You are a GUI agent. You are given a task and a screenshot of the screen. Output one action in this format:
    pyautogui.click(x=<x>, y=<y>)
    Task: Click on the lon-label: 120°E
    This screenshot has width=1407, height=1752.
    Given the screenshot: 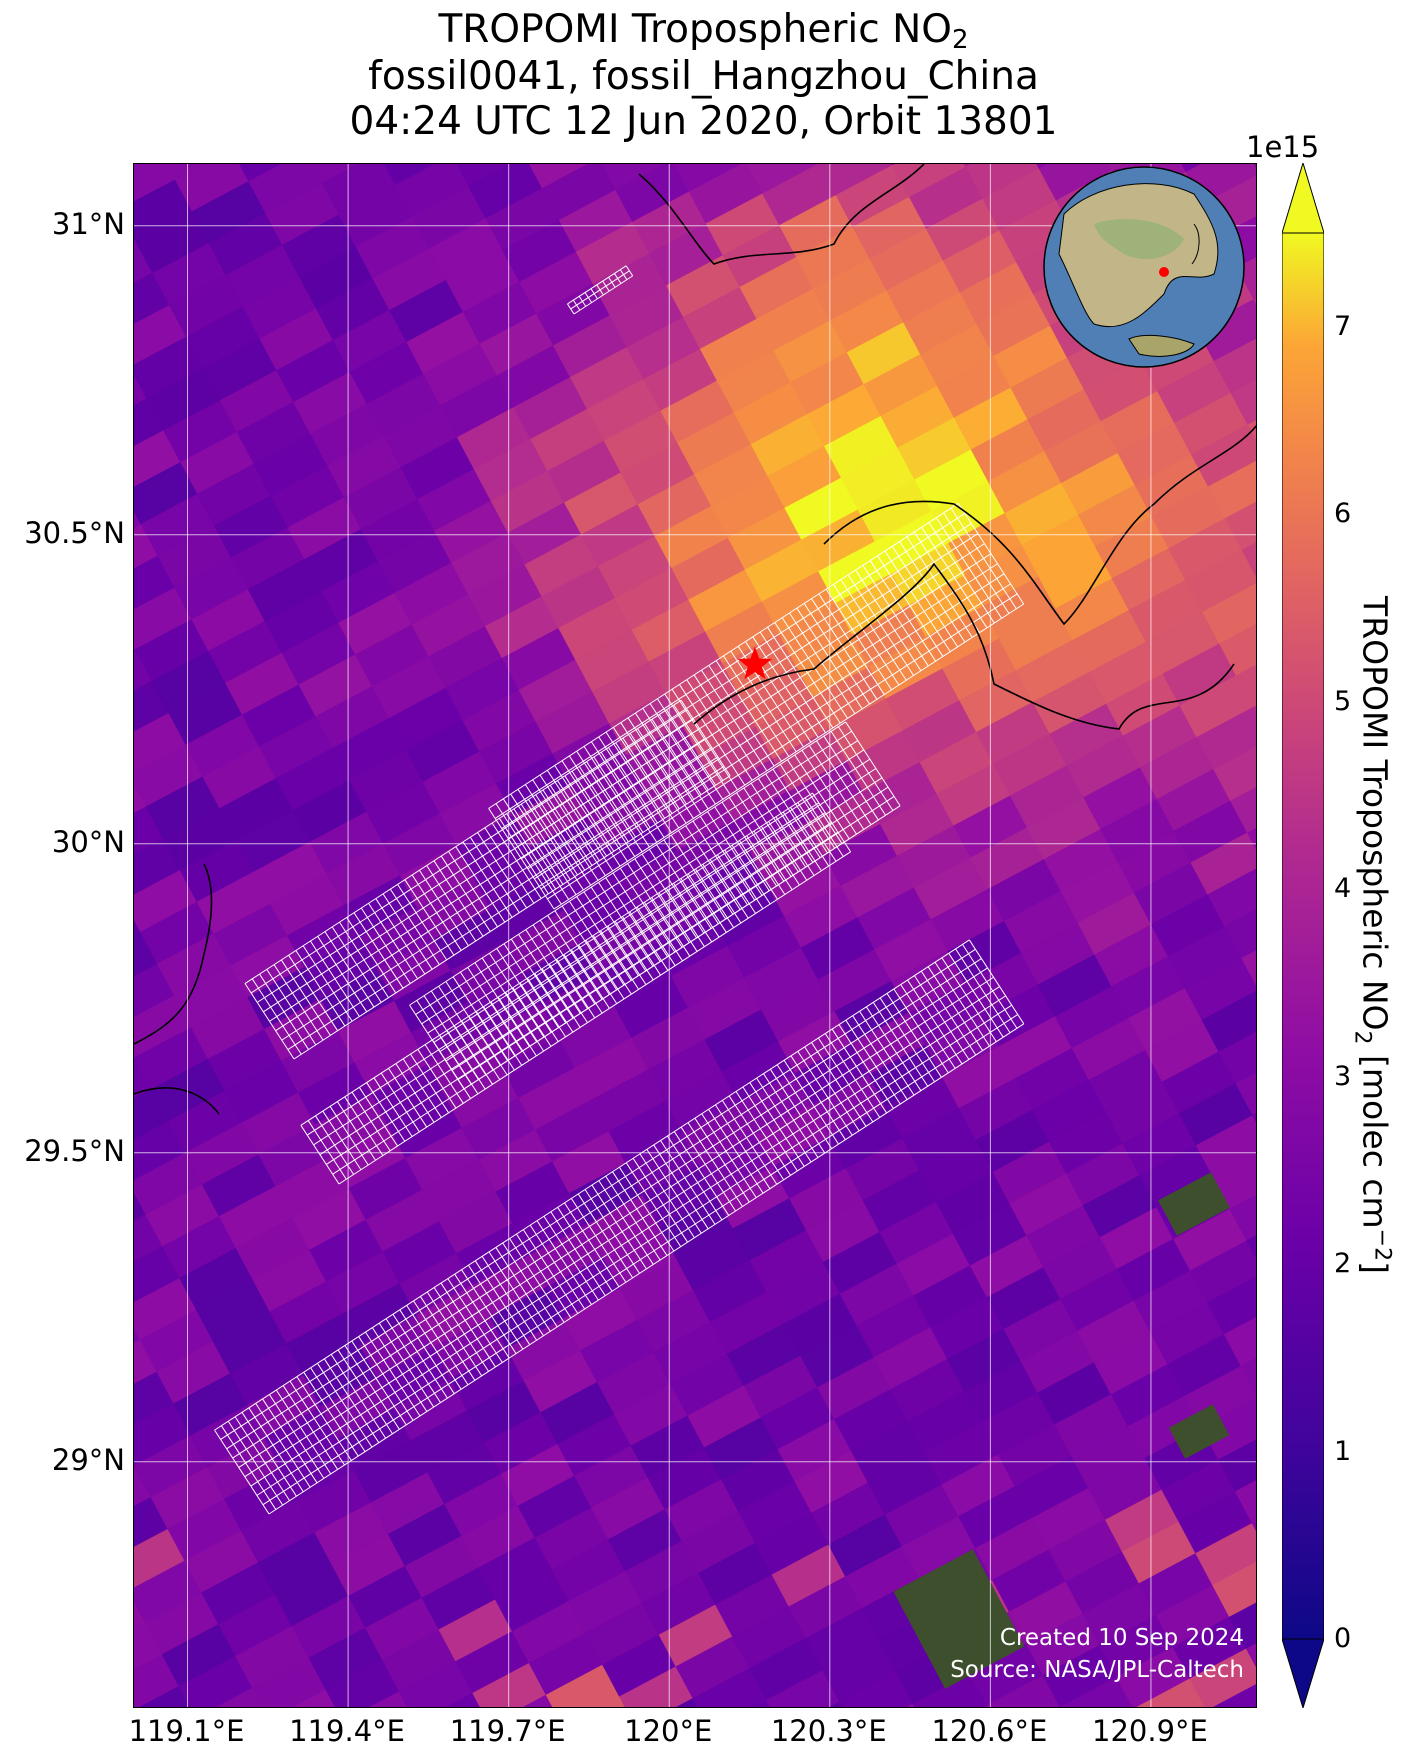 What is the action you would take?
    pyautogui.click(x=668, y=1731)
    